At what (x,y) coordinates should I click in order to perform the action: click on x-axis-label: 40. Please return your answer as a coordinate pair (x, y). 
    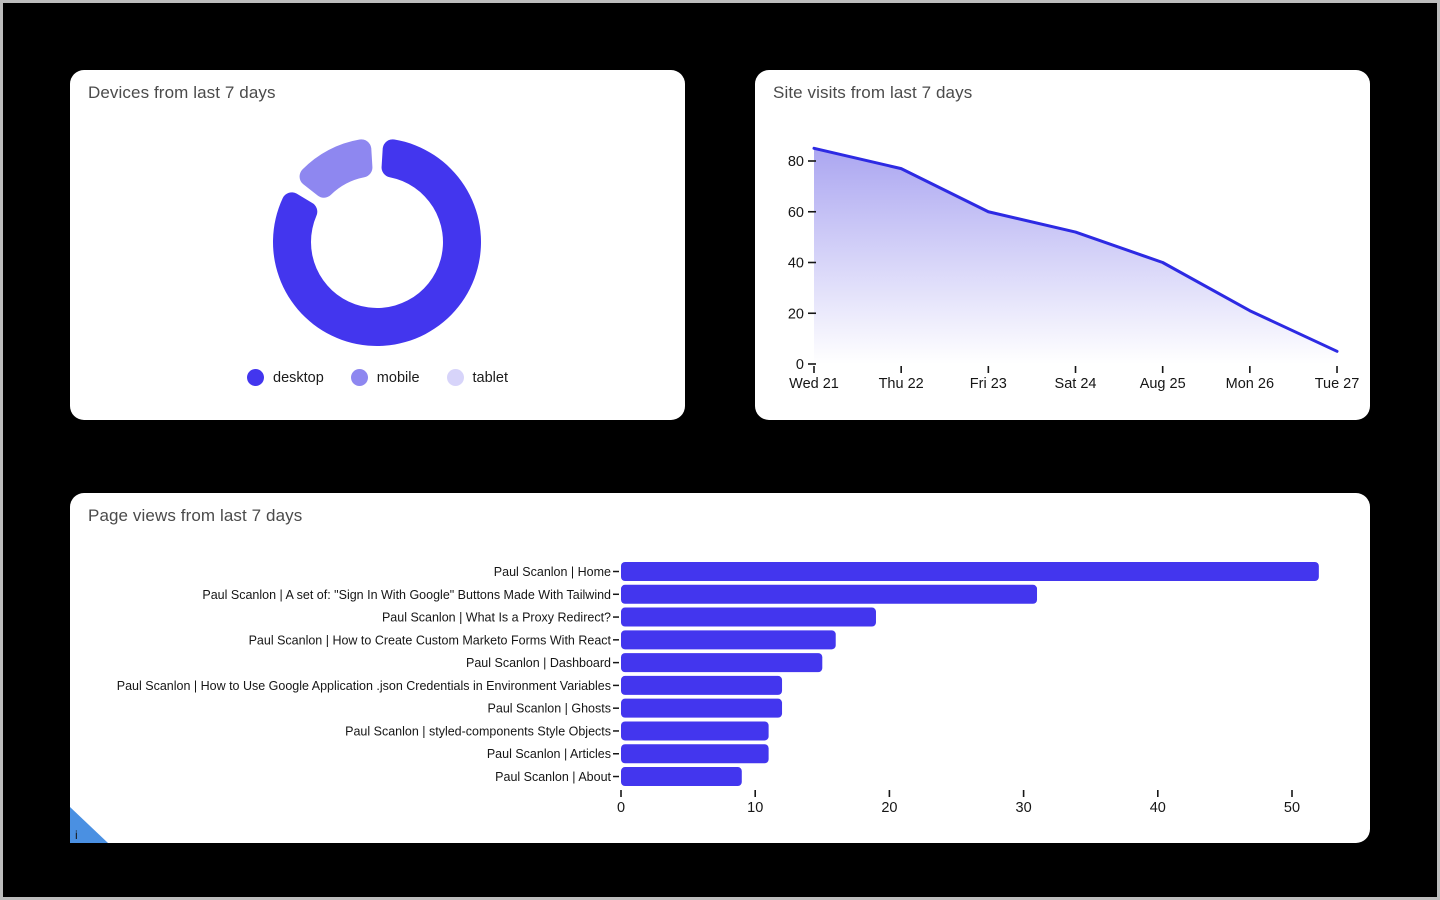
    Looking at the image, I should click on (1158, 808).